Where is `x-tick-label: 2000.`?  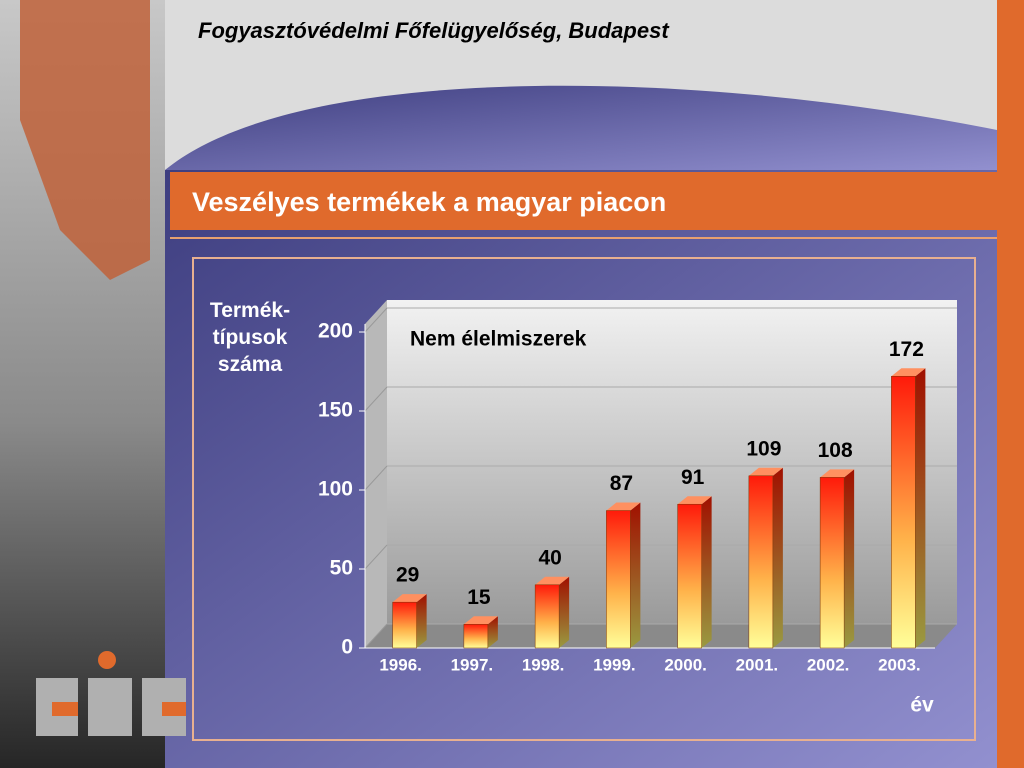
x-tick-label: 2000. is located at coordinates (685, 664).